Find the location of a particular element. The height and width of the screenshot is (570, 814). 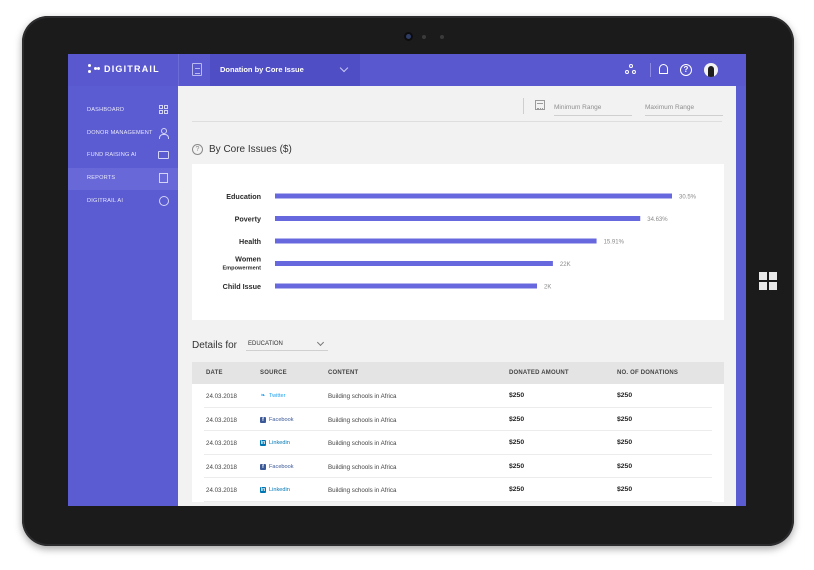

column-header-donated-amount: DONATED AMOUNT is located at coordinates (539, 373).